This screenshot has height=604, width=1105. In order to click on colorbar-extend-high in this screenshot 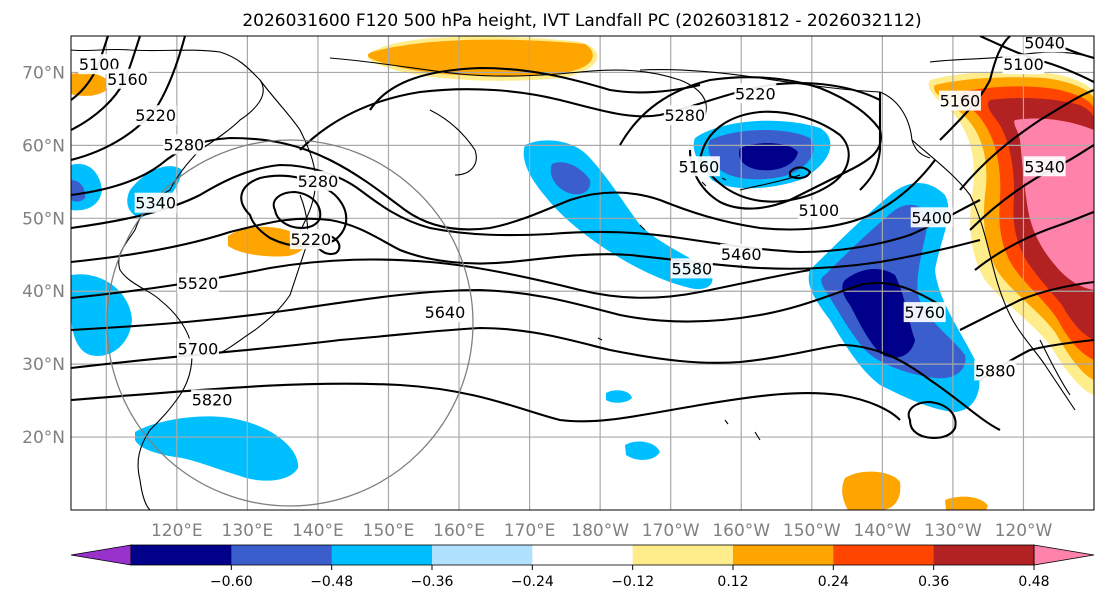, I will do `click(1064, 555)`.